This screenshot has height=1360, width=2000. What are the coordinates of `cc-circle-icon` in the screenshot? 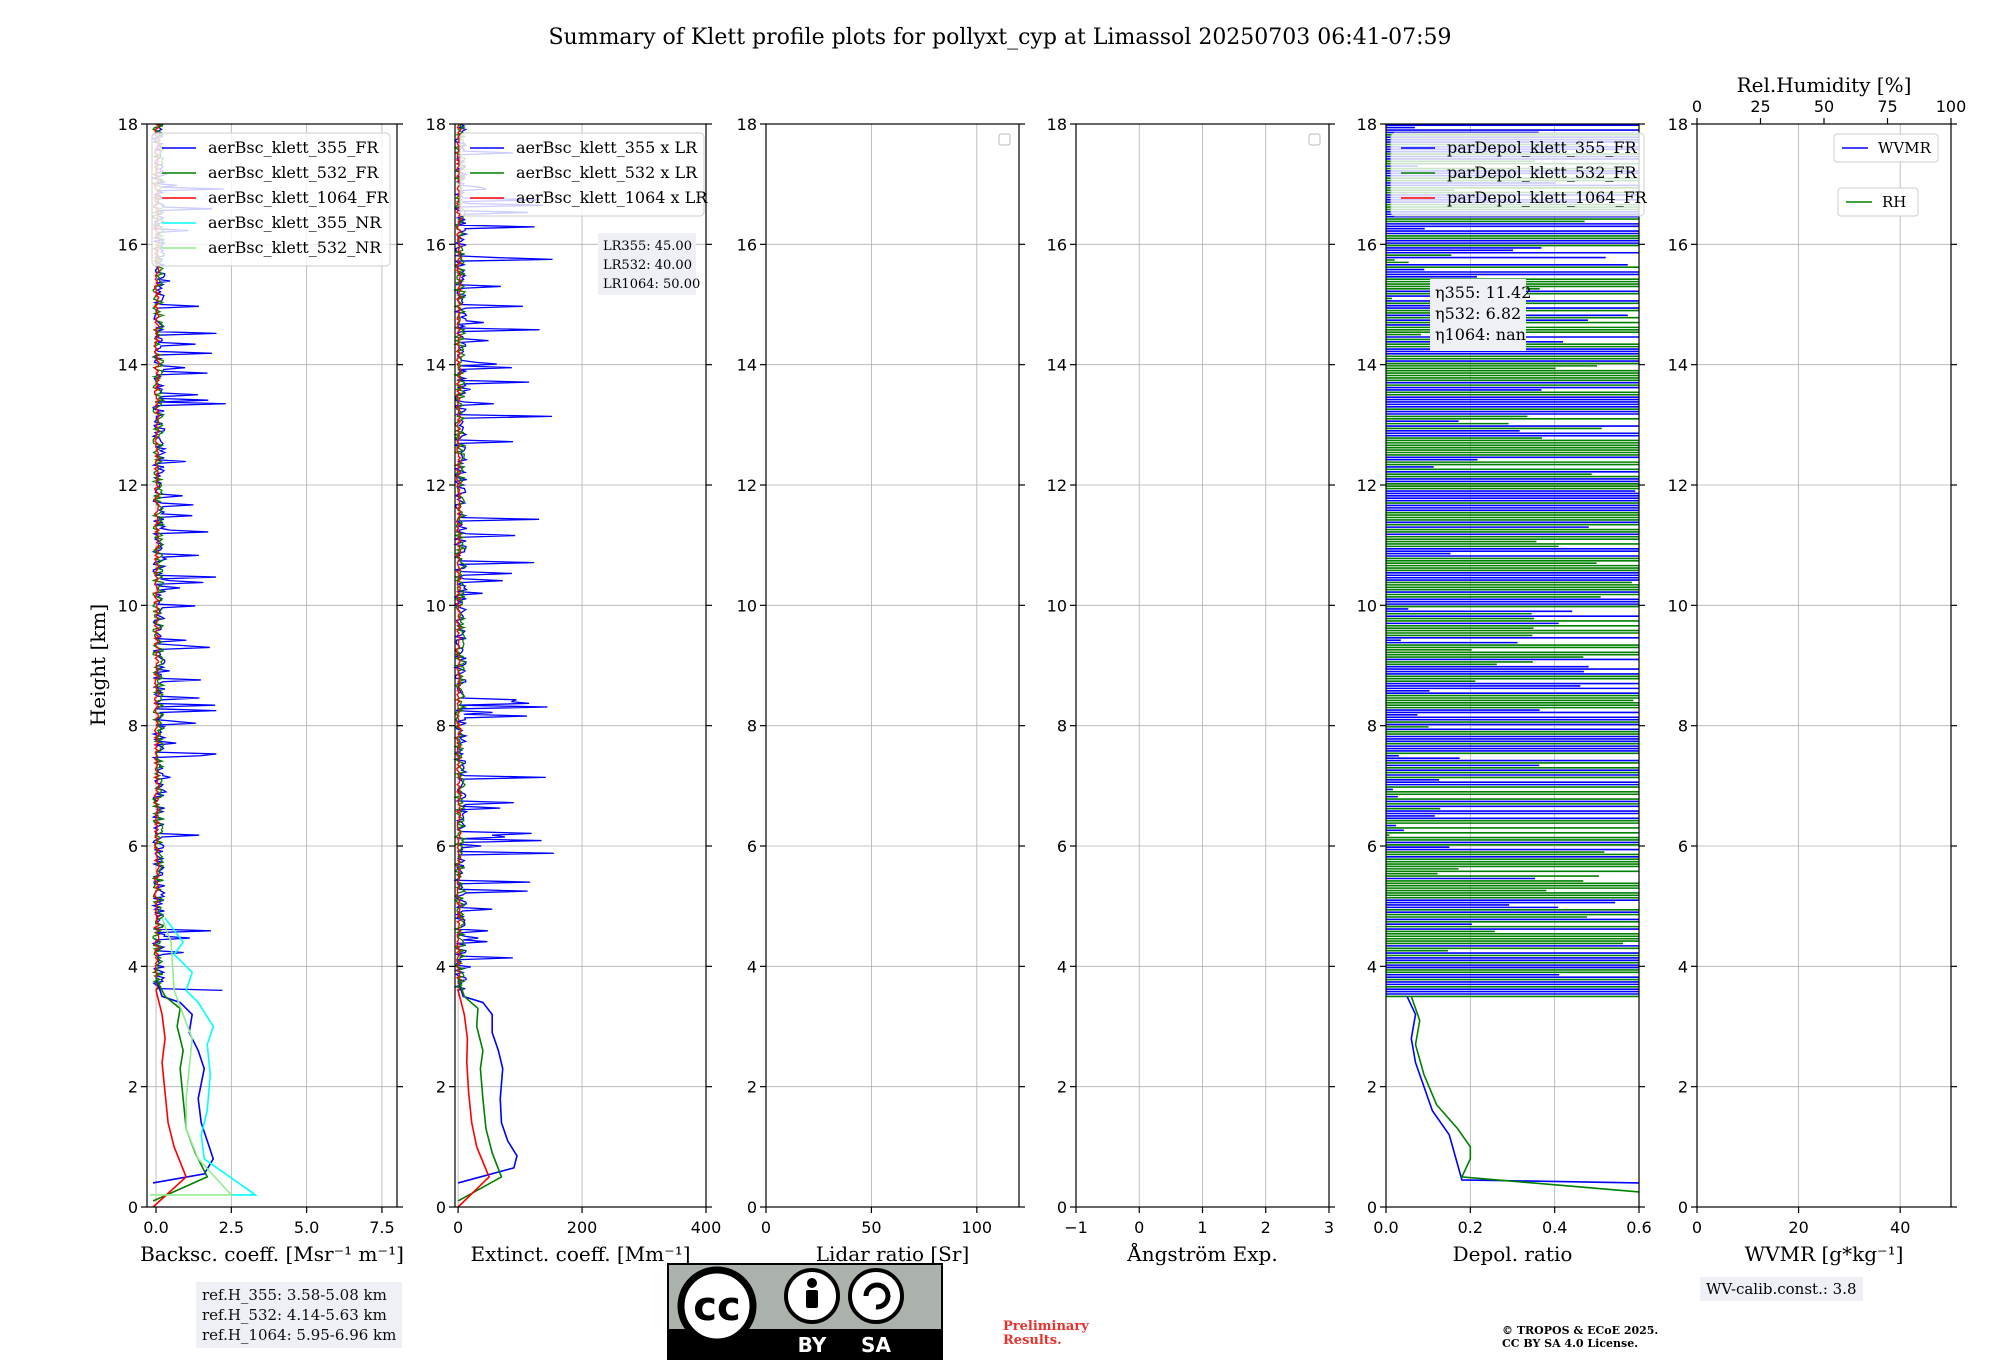 It's located at (717, 1306).